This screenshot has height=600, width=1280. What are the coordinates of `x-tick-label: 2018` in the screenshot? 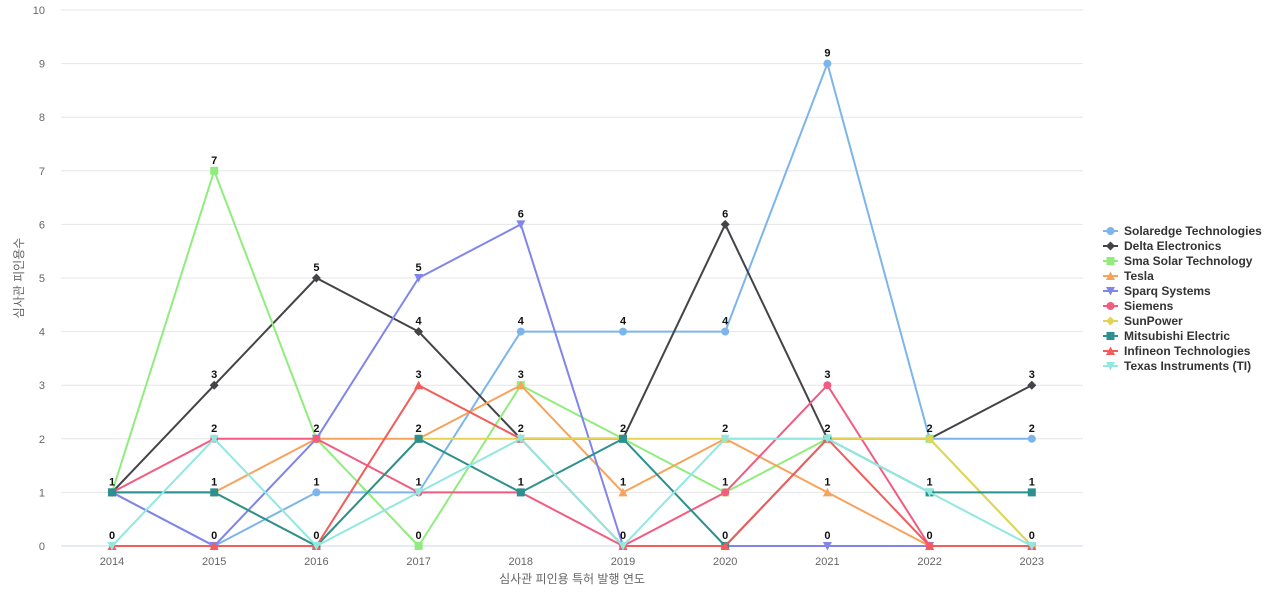 It's located at (521, 562).